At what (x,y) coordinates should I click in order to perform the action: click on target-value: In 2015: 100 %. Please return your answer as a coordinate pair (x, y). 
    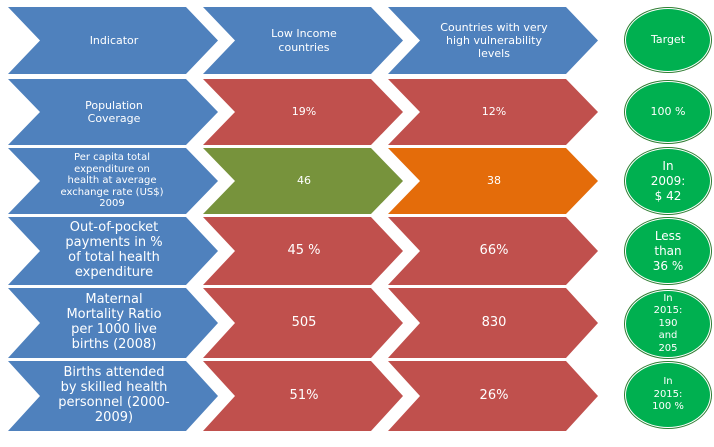
    Looking at the image, I should click on (668, 395).